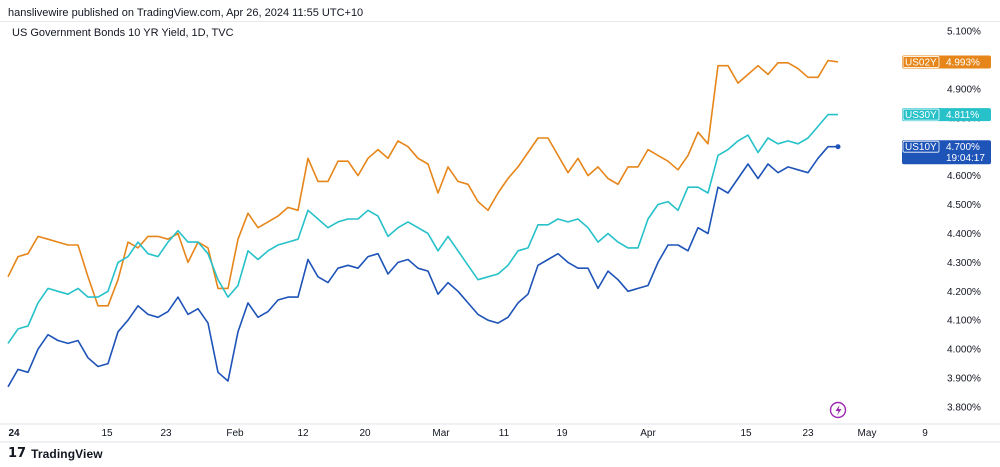 The width and height of the screenshot is (1000, 467). Describe the element at coordinates (562, 433) in the screenshot. I see `x-tick-label: 19` at that location.